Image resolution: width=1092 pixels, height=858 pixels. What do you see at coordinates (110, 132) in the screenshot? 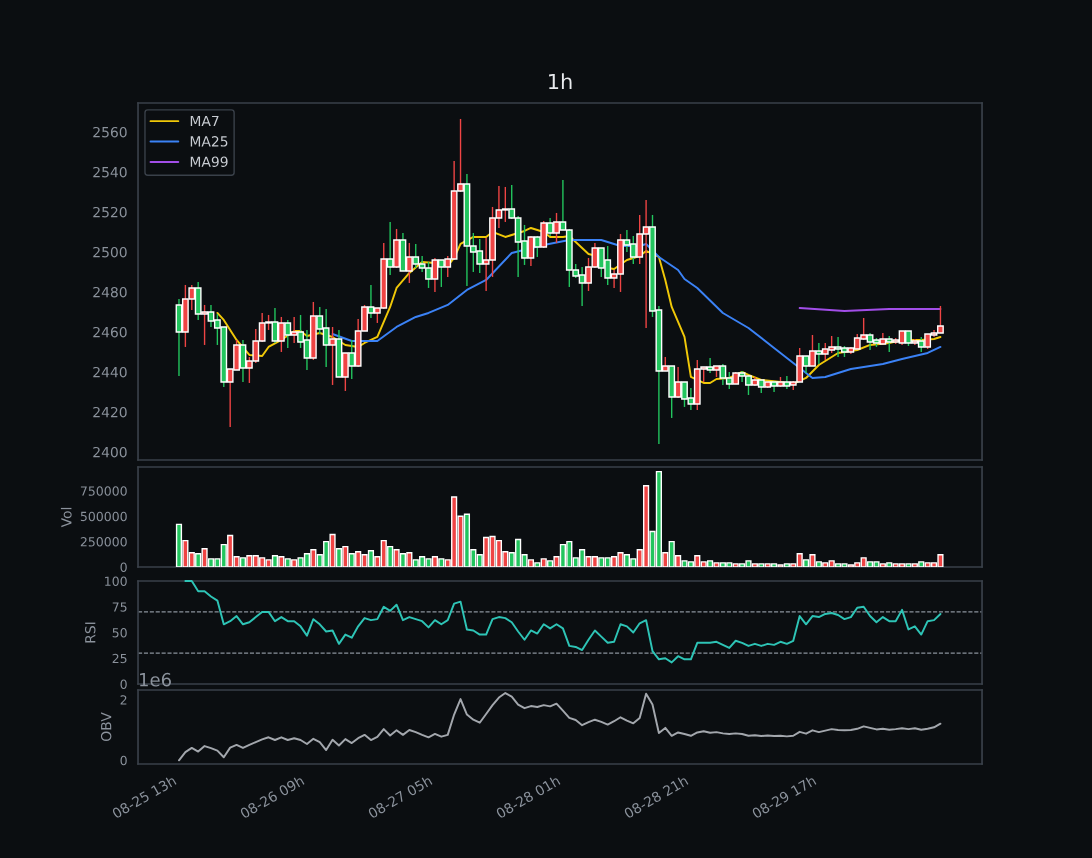
I see `y-tick-label: 2560` at bounding box center [110, 132].